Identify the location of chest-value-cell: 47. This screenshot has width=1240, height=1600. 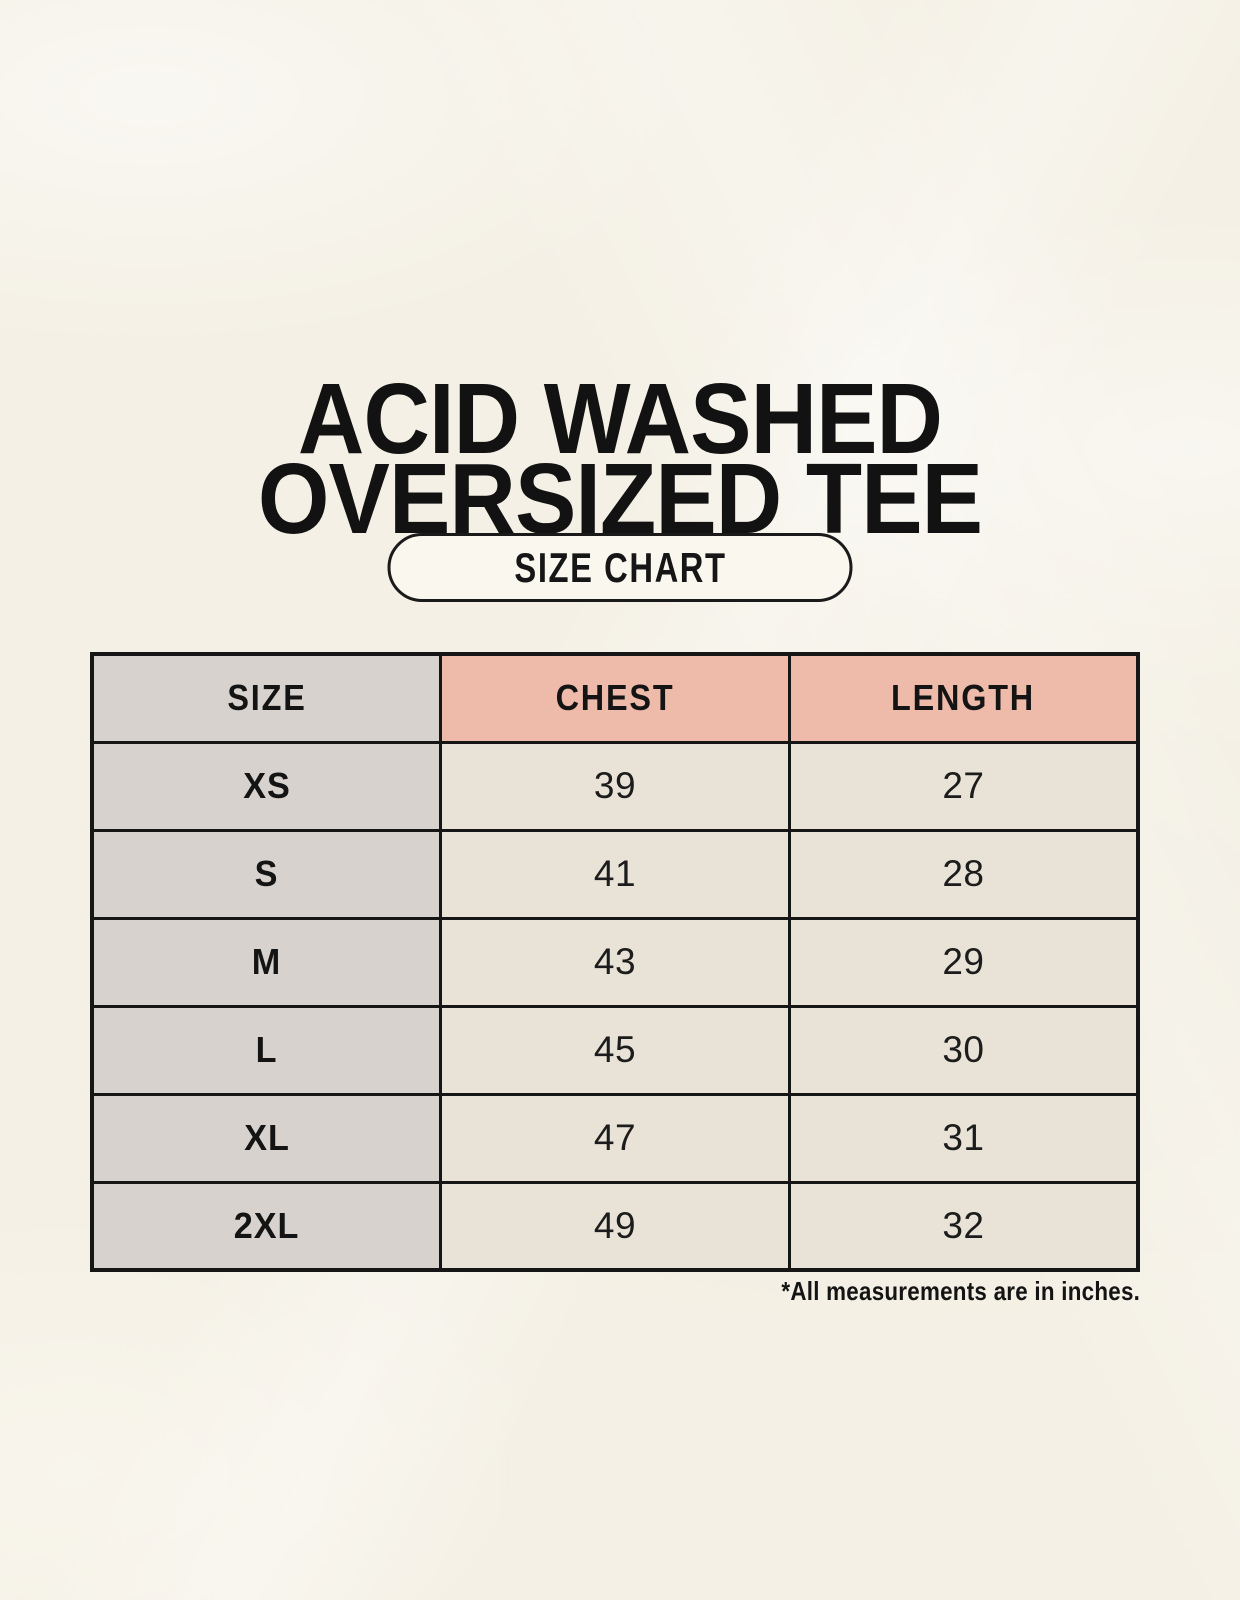
(615, 1138).